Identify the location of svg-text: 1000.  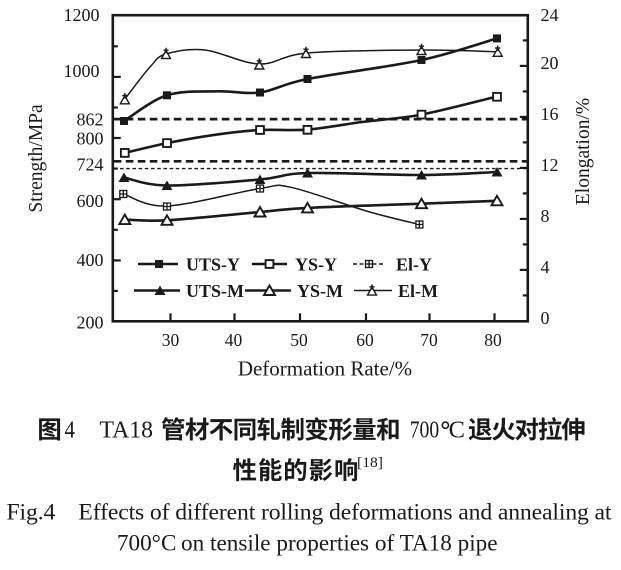
(82, 71).